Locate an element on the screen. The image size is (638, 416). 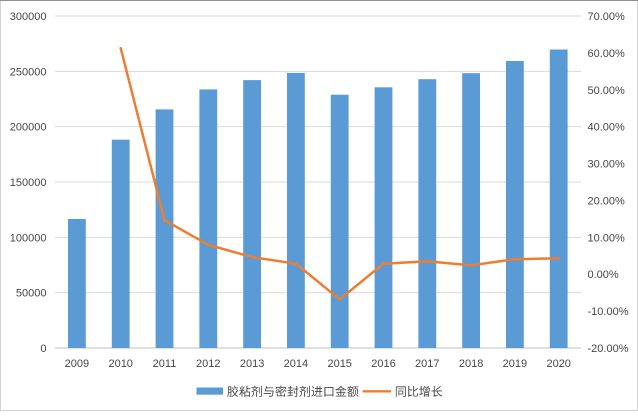
svg-text: 40.00% is located at coordinates (607, 128).